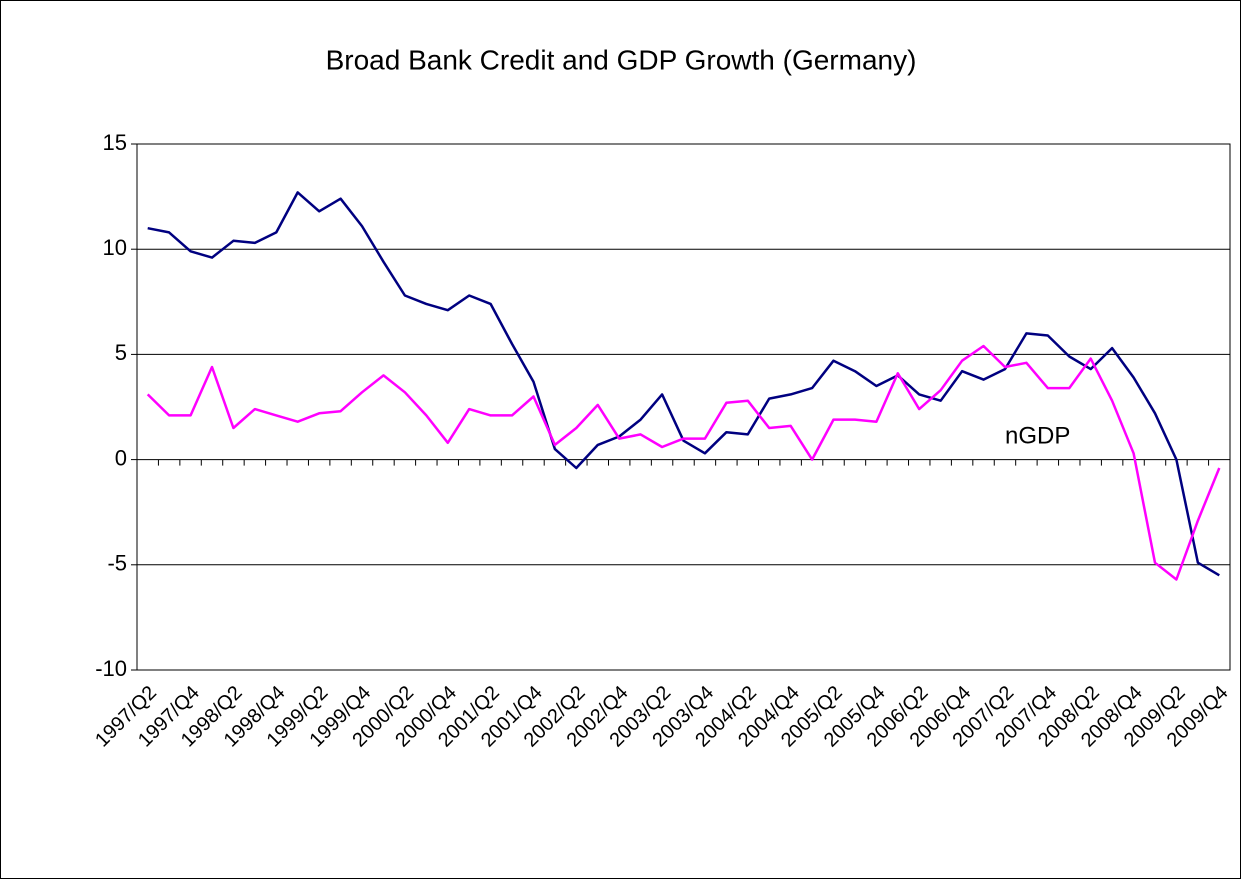 The image size is (1242, 880). What do you see at coordinates (115, 142) in the screenshot?
I see `y-tick-label: 15` at bounding box center [115, 142].